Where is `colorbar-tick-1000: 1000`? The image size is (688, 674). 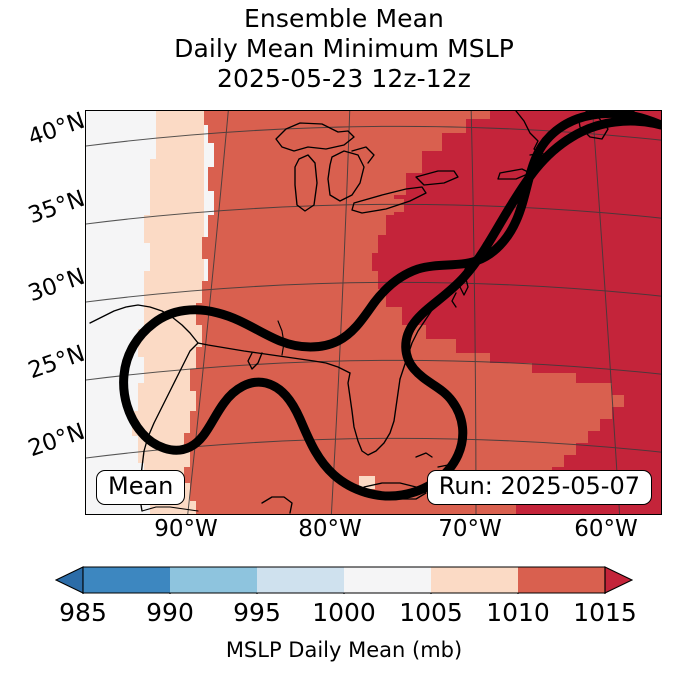 colorbar-tick-1000: 1000 is located at coordinates (344, 612).